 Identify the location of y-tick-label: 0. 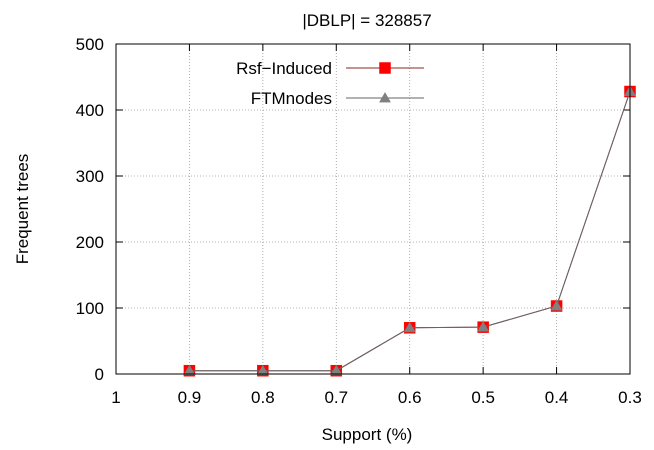
(99, 374).